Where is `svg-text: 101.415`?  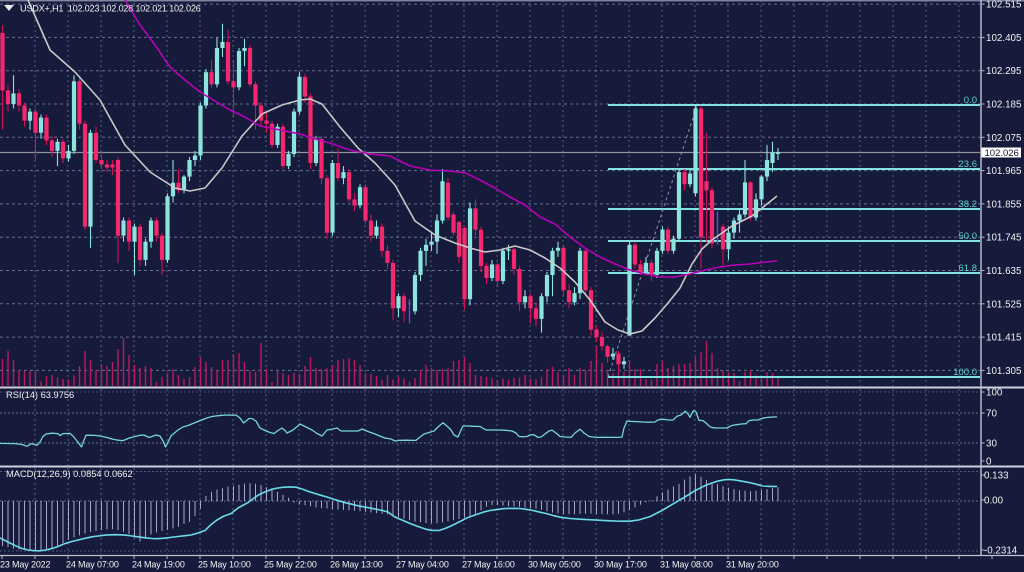
svg-text: 101.415 is located at coordinates (1004, 338).